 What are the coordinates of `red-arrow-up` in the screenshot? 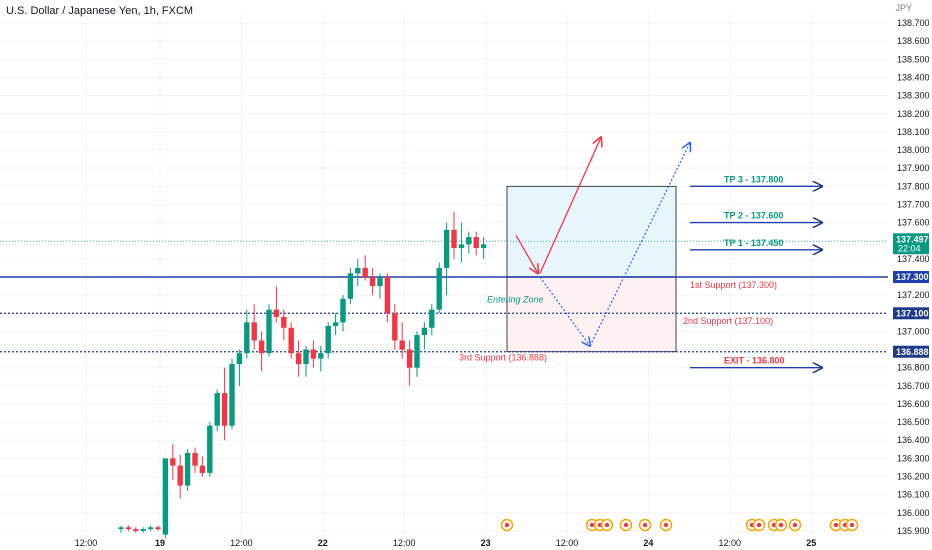 It's located at (570, 205).